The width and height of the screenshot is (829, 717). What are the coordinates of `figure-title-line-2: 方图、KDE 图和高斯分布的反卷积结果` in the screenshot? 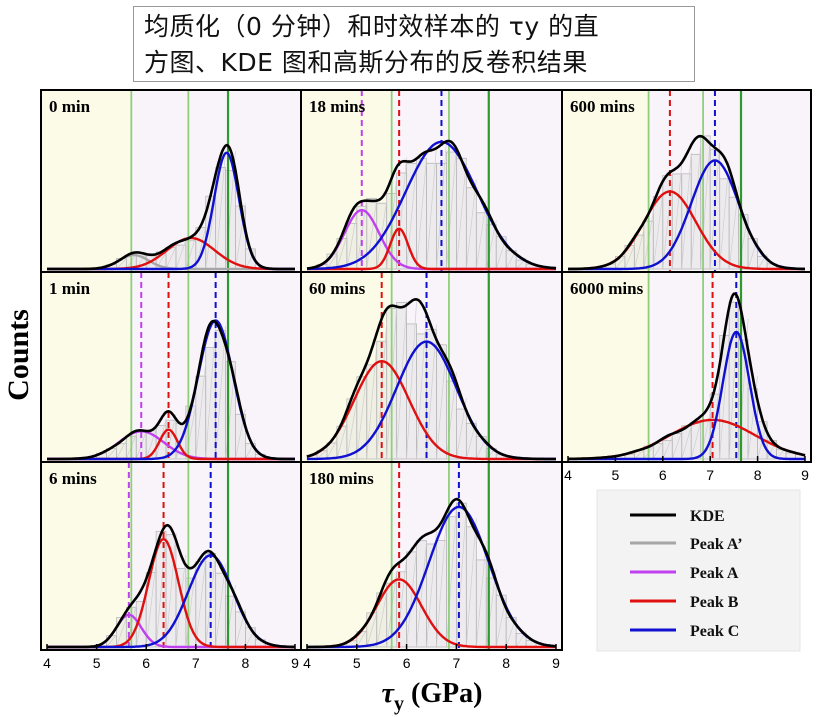 It's located at (366, 62).